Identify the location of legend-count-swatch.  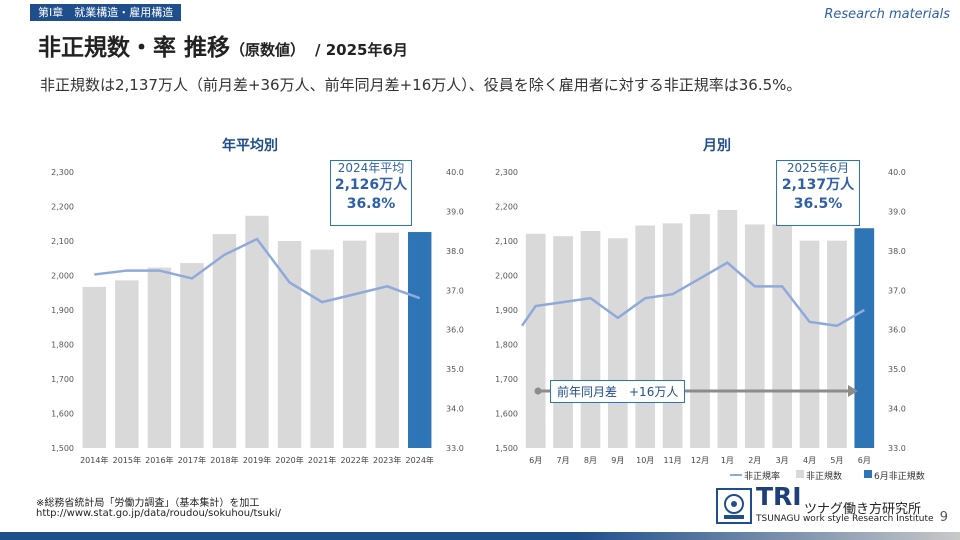
(800, 474).